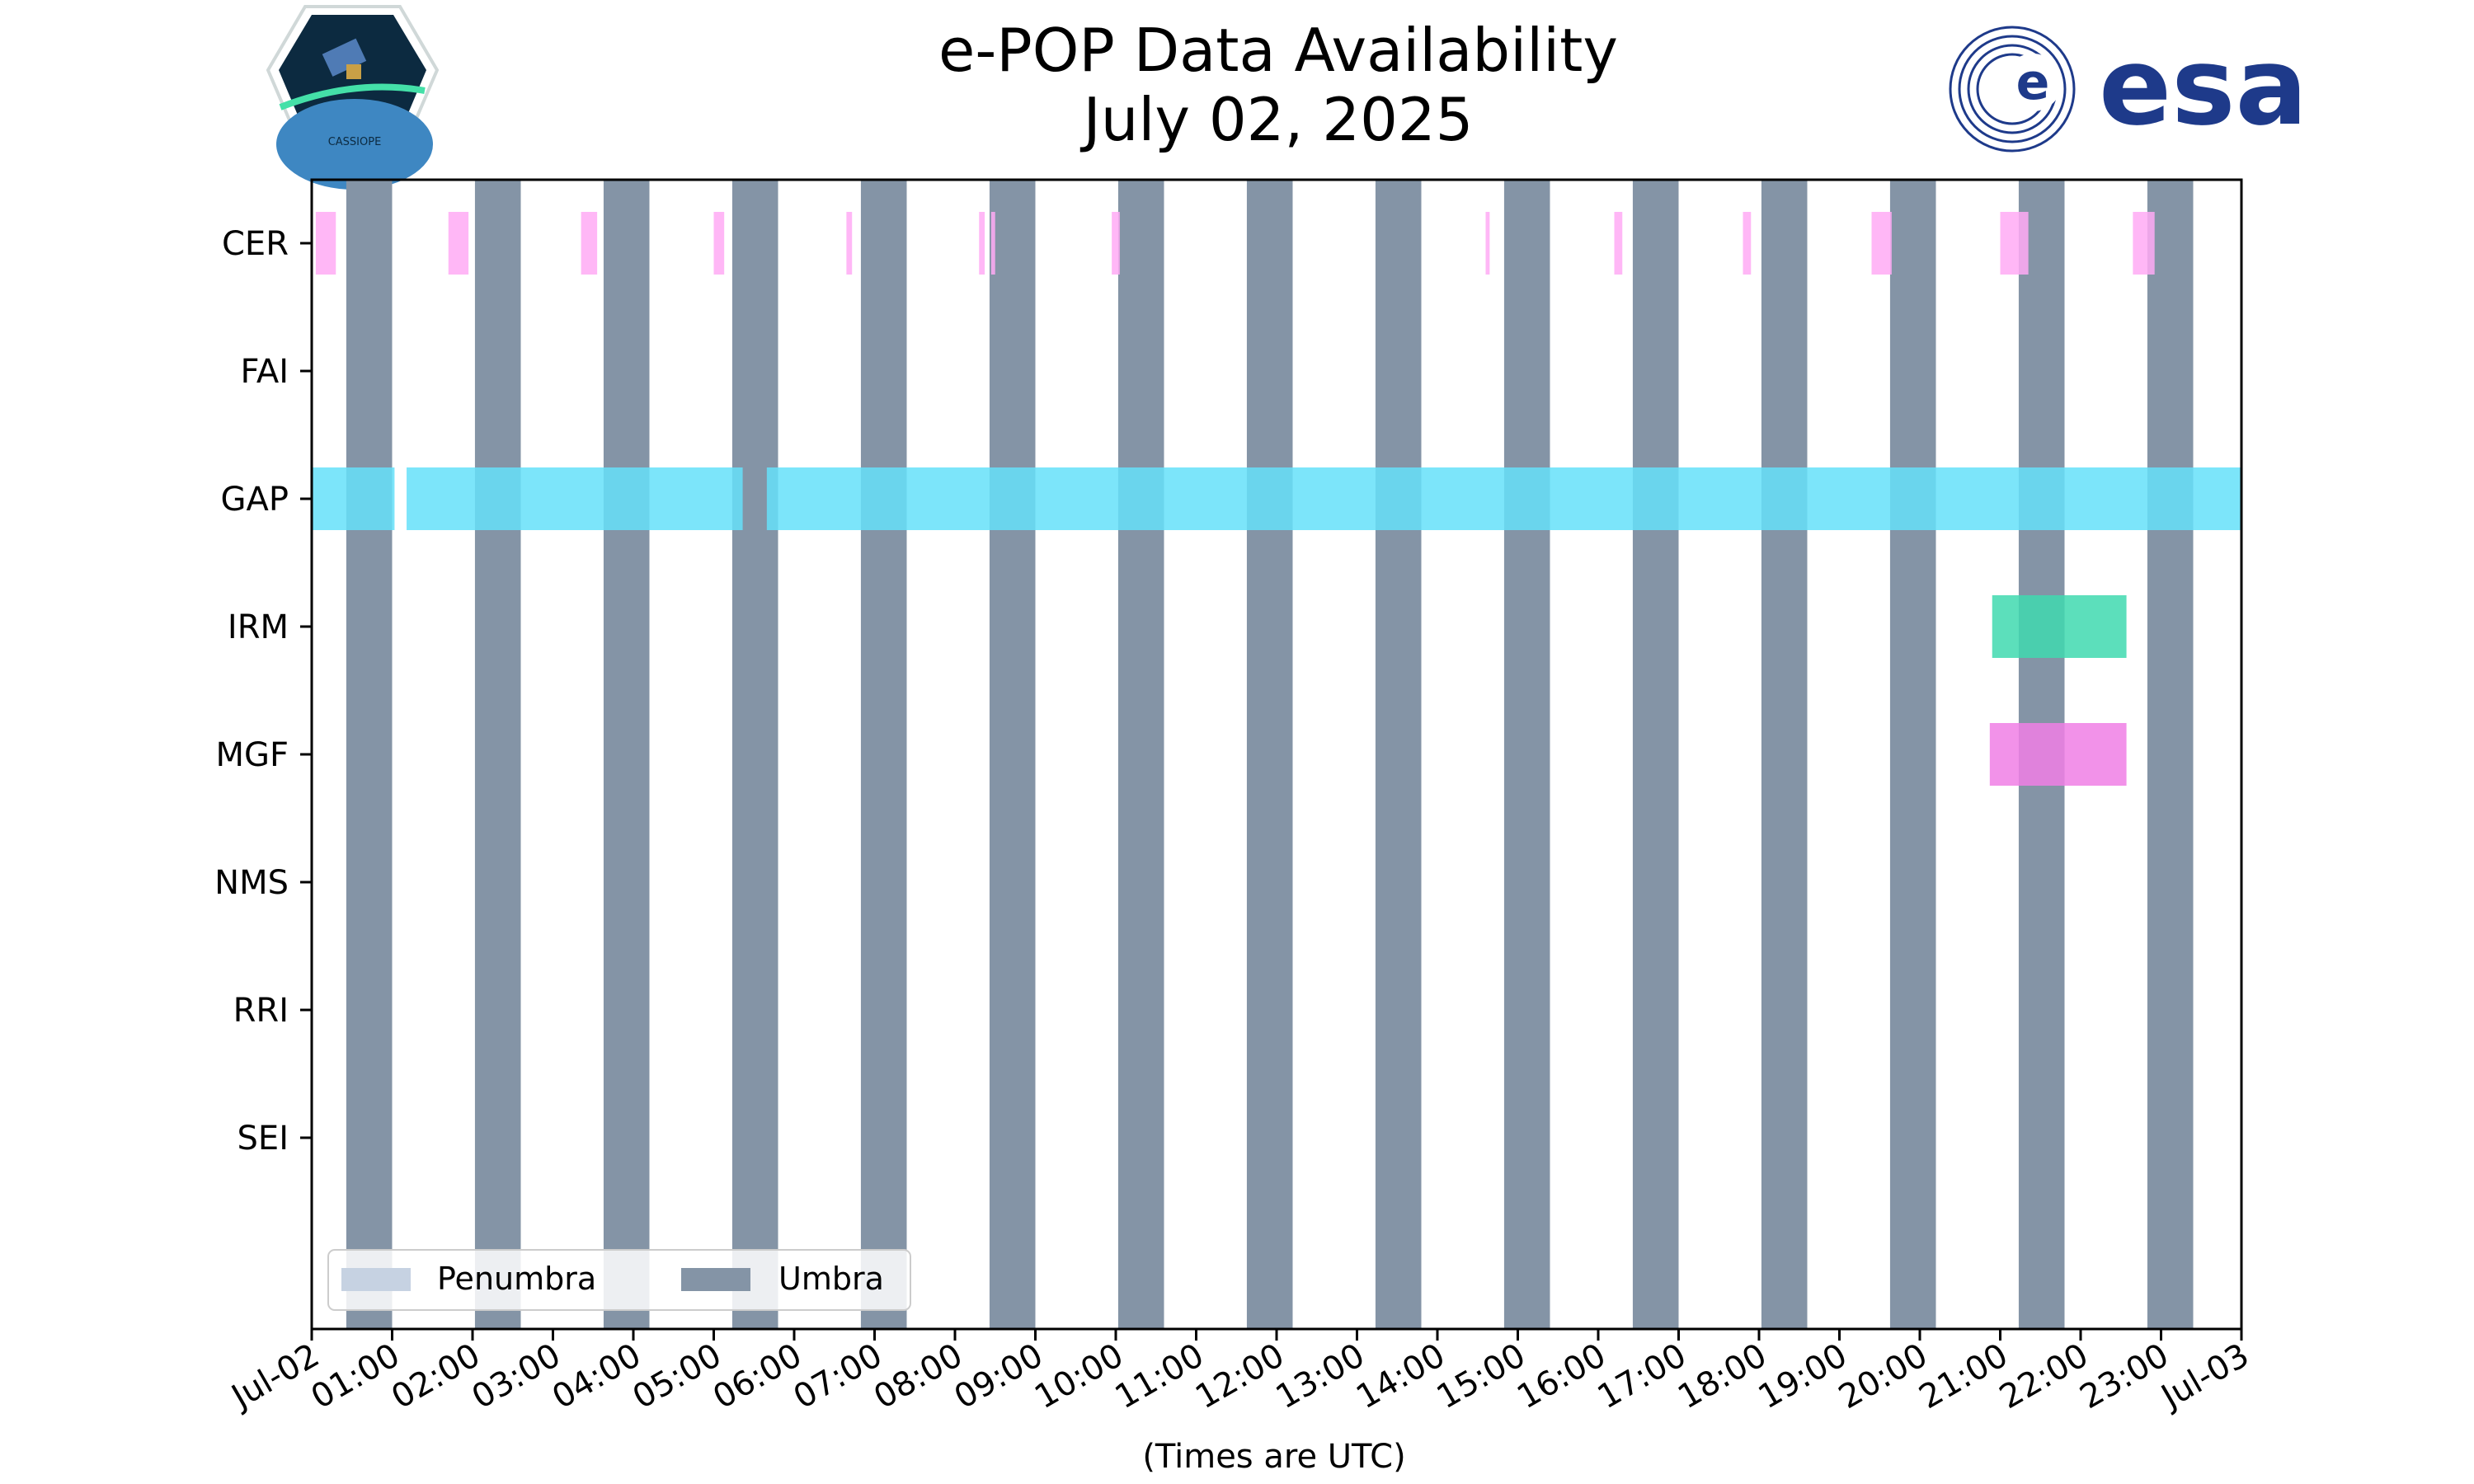 Image resolution: width=2474 pixels, height=1484 pixels. What do you see at coordinates (1277, 120) in the screenshot?
I see `chart-subtitle: July 02, 2025` at bounding box center [1277, 120].